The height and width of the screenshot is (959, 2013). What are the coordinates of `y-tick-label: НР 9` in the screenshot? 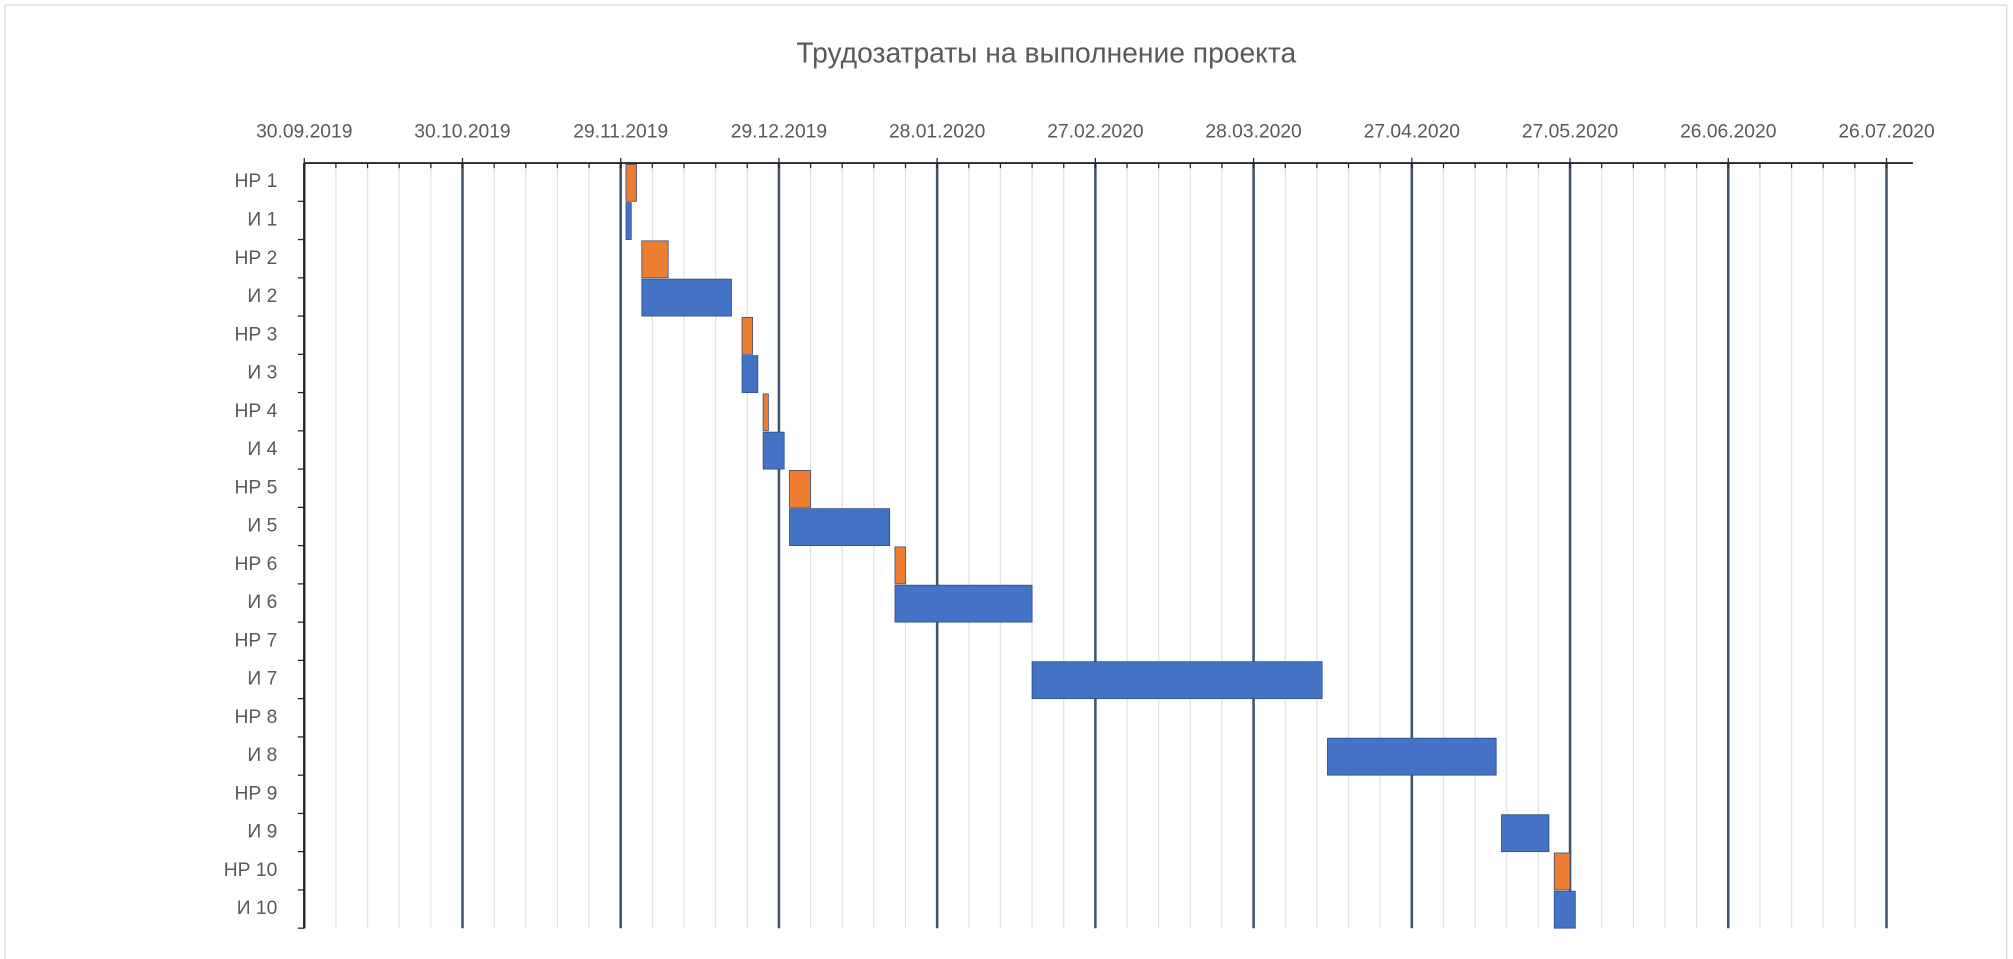 It's located at (256, 793).